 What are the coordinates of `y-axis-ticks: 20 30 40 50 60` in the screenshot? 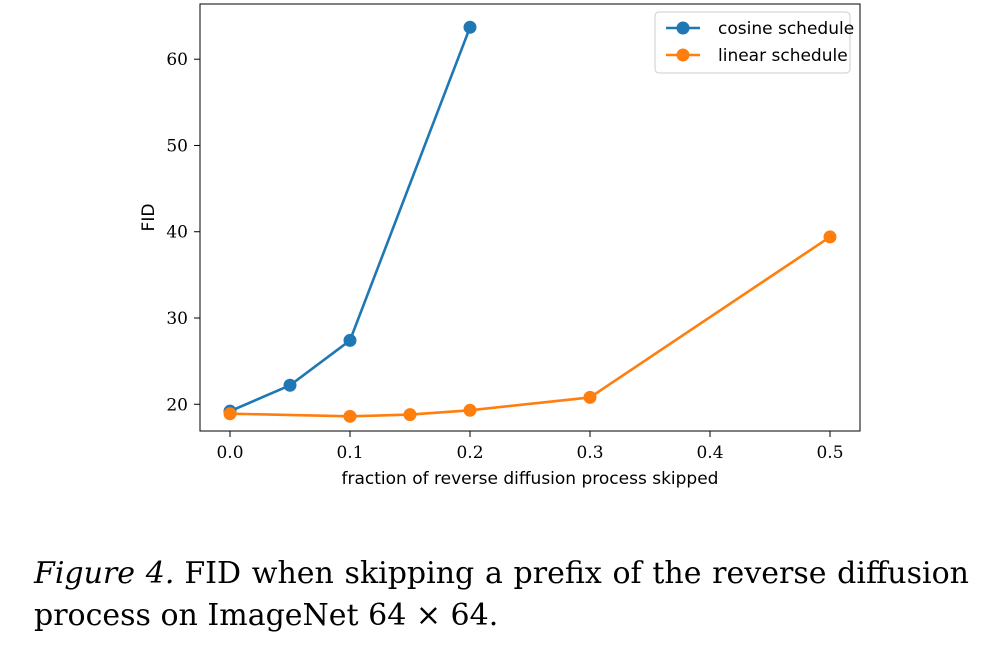 It's located at (183, 232).